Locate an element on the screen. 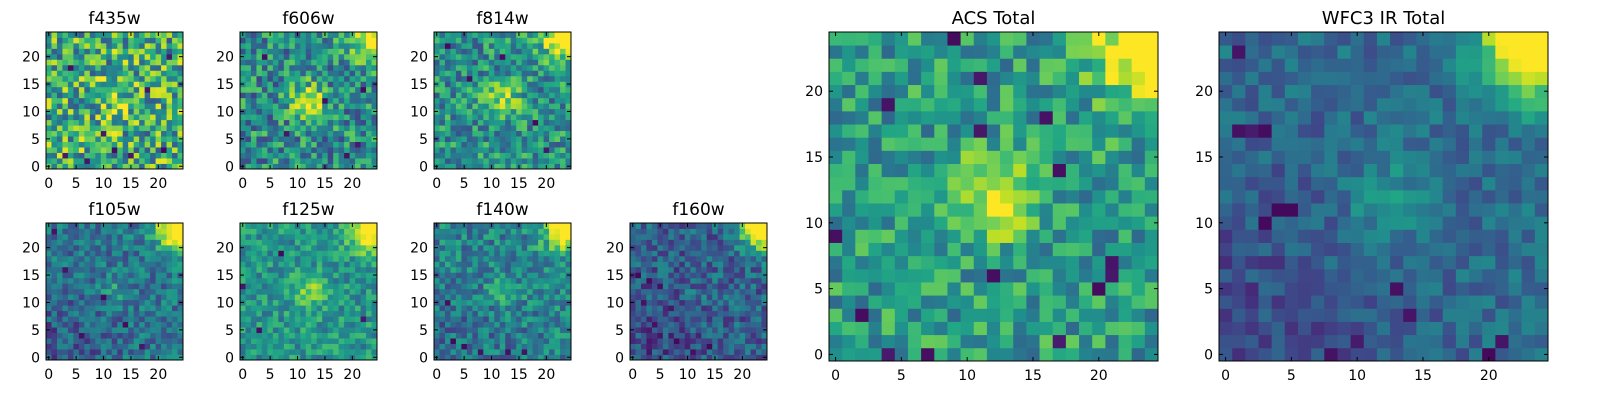 This screenshot has width=1600, height=400. axes-frame is located at coordinates (698, 291).